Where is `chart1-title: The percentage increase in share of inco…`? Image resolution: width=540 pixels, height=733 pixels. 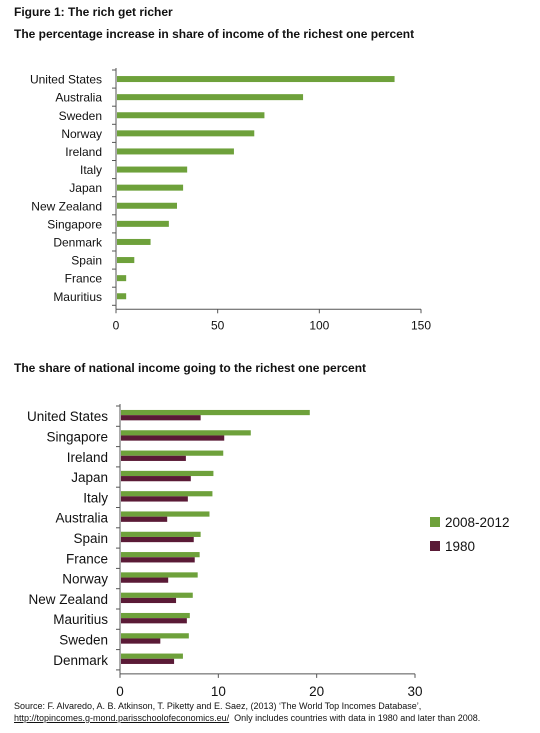
chart1-title: The percentage increase in share of inco… is located at coordinates (214, 34).